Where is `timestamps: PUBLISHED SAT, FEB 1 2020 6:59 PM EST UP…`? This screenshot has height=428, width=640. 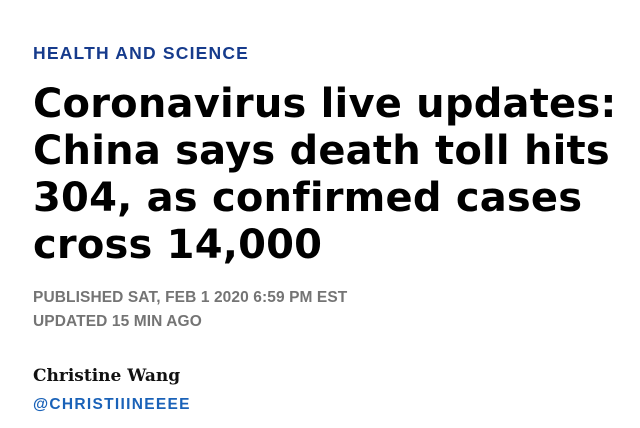
timestamps: PUBLISHED SAT, FEB 1 2020 6:59 PM EST UP… is located at coordinates (190, 310).